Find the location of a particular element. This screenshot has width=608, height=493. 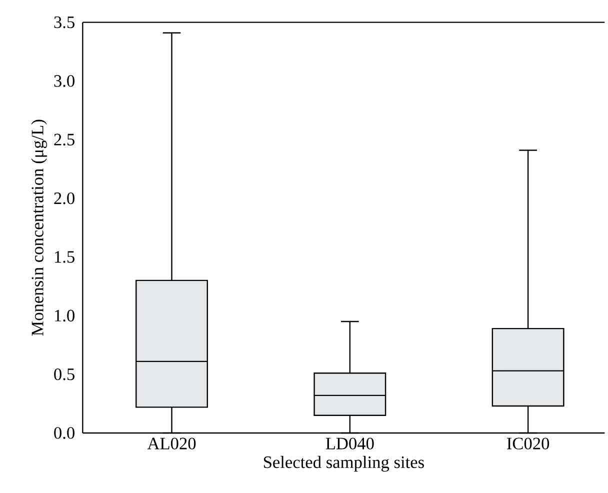

y-tick-label: 1.0 is located at coordinates (64, 316).